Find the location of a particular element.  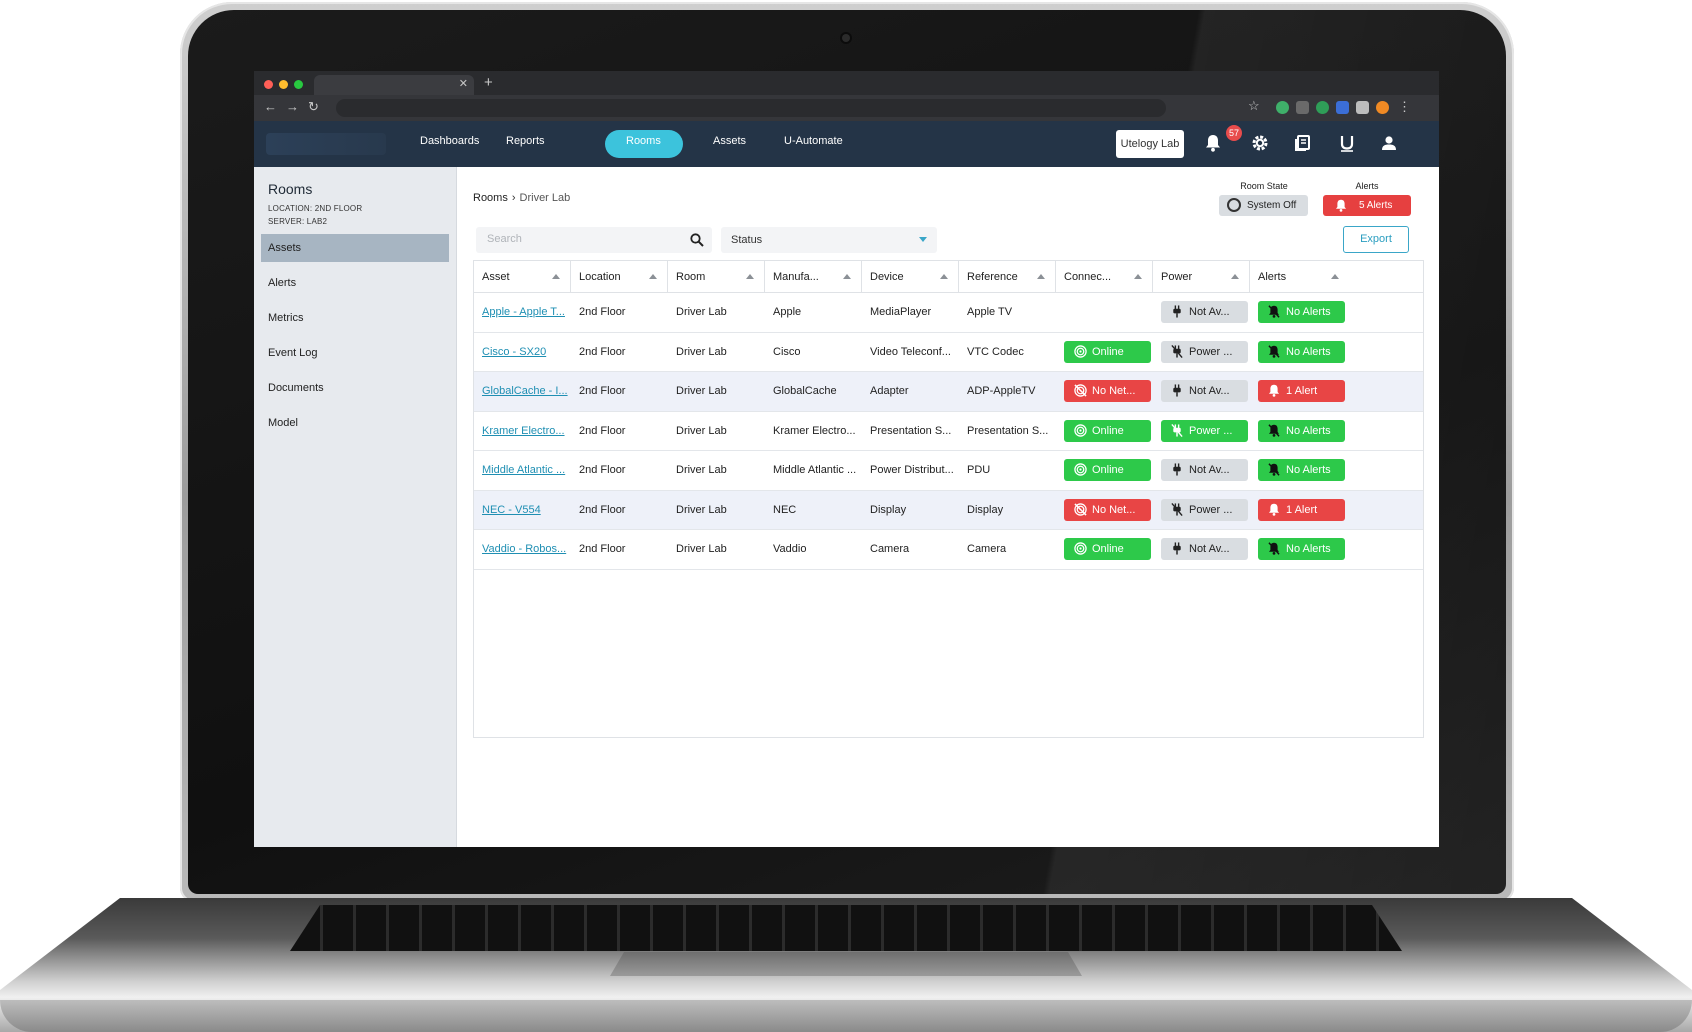

bookmark-star-icon: ☆ is located at coordinates (1254, 105).